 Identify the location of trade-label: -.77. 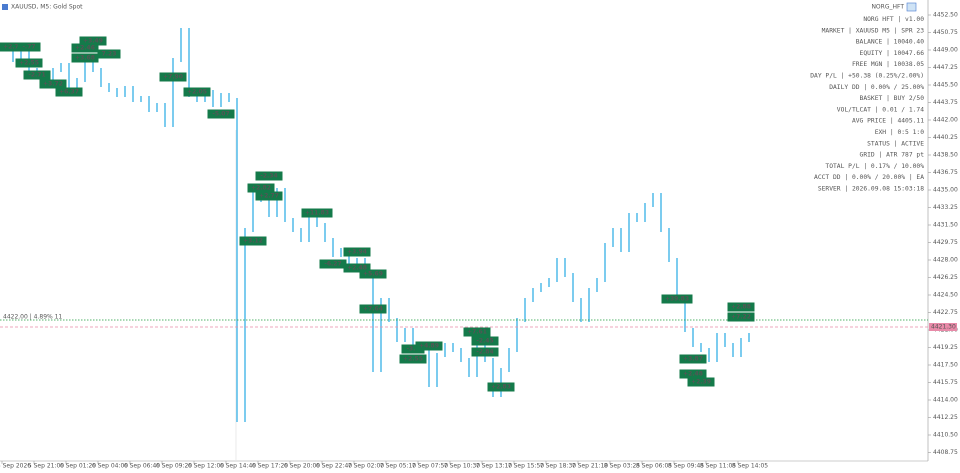
(28, 47).